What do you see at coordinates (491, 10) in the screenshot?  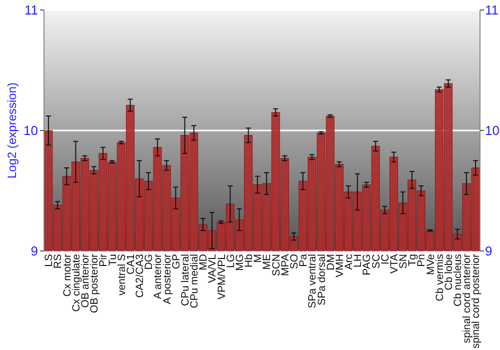 I see `y2-tick-label: 11` at bounding box center [491, 10].